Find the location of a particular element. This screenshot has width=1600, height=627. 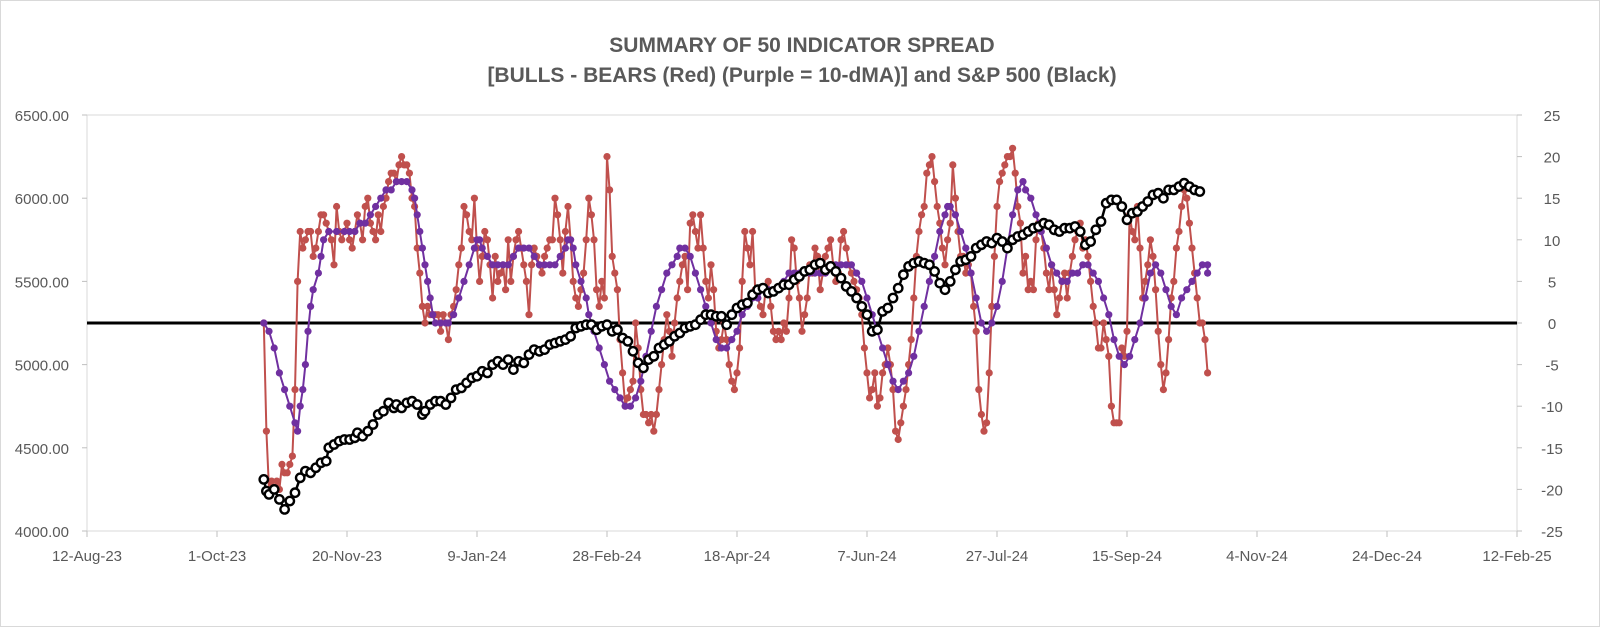

y-right-tick-label: -25 is located at coordinates (1552, 532).